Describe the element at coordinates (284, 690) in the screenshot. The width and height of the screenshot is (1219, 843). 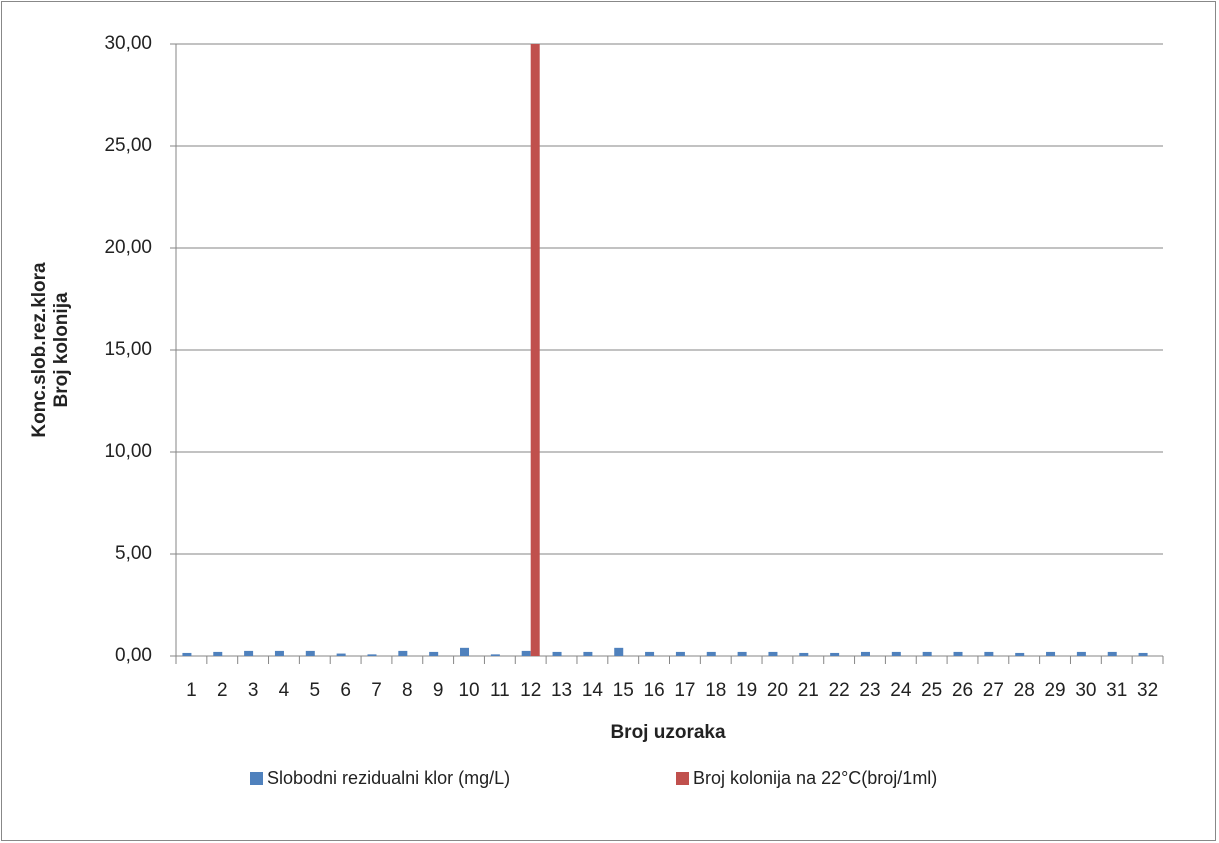
I see `x-tick-label: 4` at that location.